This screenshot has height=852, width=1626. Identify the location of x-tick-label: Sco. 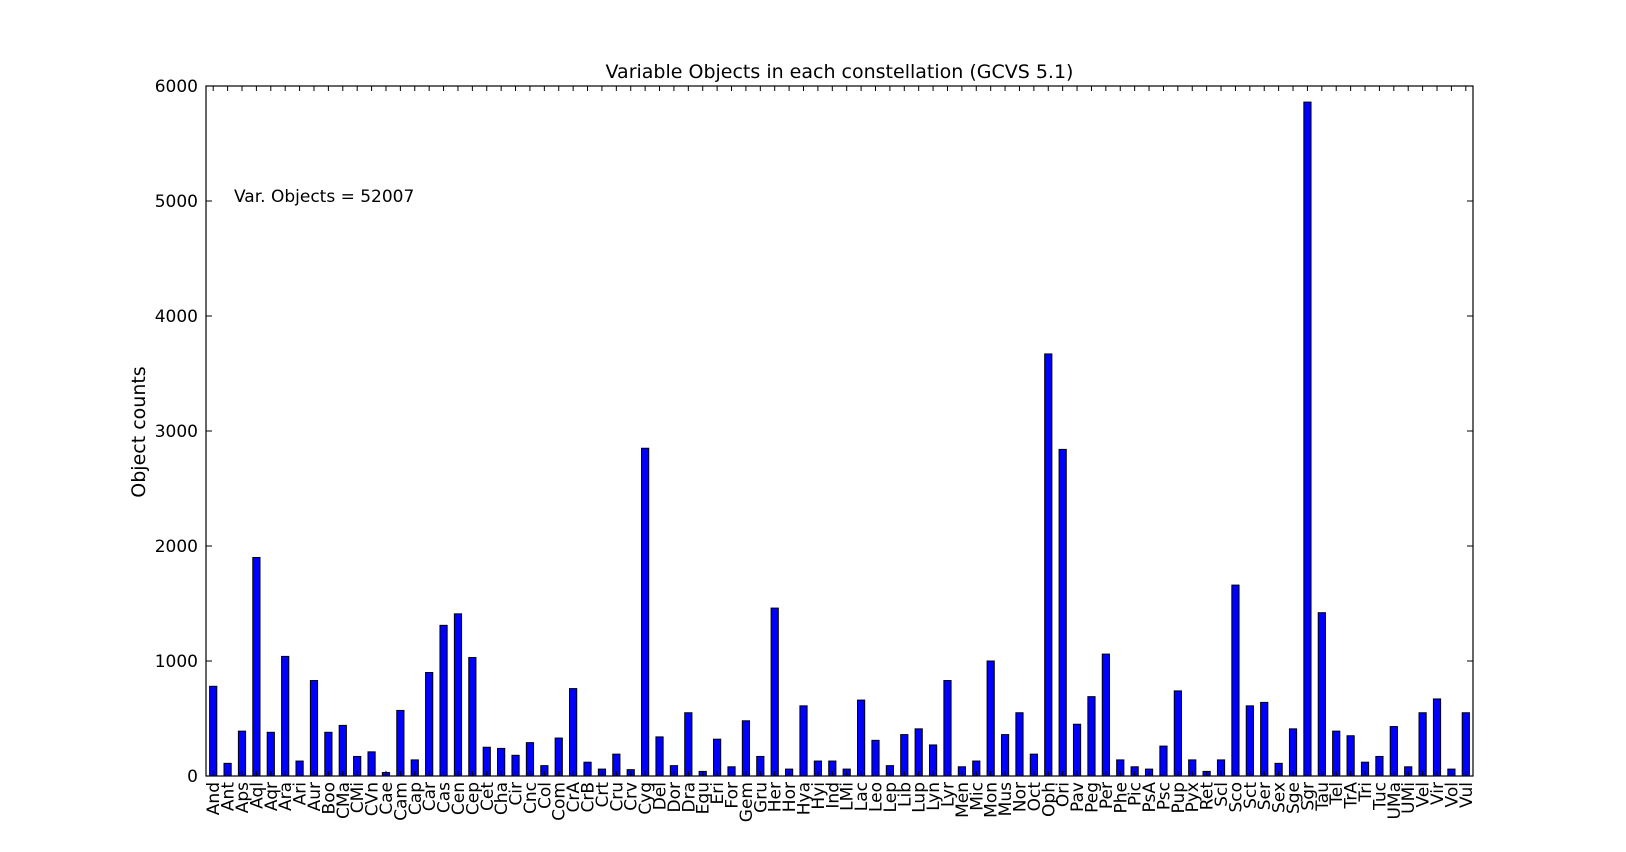
(1236, 797).